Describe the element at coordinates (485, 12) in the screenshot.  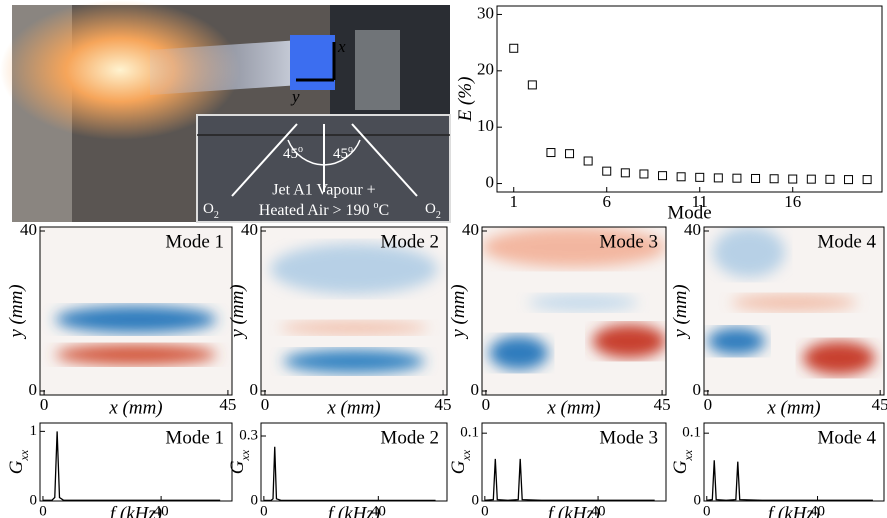
I see `y-tick-label: 30` at that location.